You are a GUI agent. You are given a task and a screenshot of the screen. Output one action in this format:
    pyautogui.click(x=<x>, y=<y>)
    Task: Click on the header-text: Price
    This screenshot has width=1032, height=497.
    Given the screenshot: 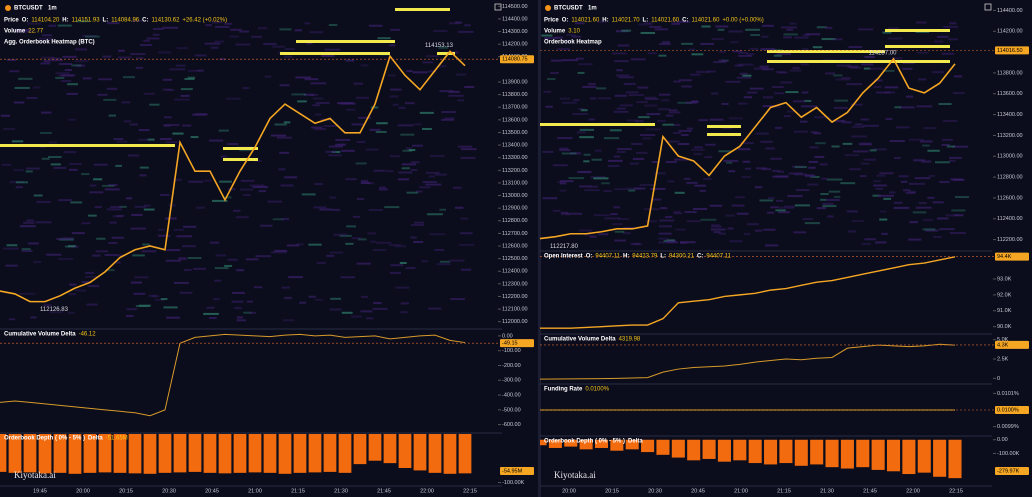 What is the action you would take?
    pyautogui.click(x=11, y=21)
    